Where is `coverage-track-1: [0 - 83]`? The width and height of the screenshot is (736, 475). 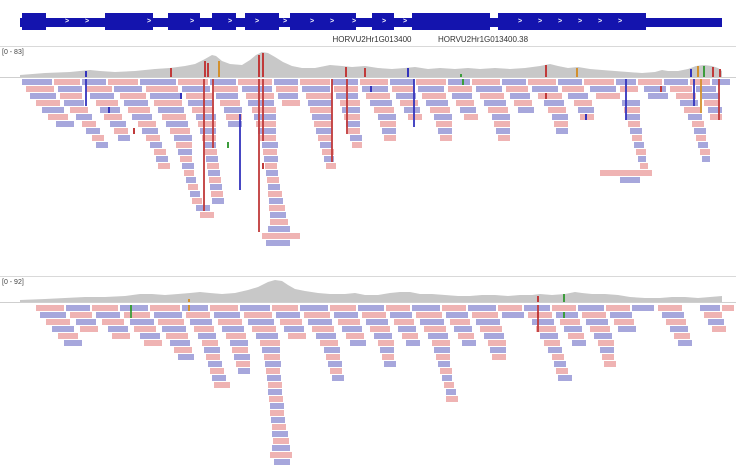 coverage-track-1: [0 - 83] is located at coordinates (368, 63).